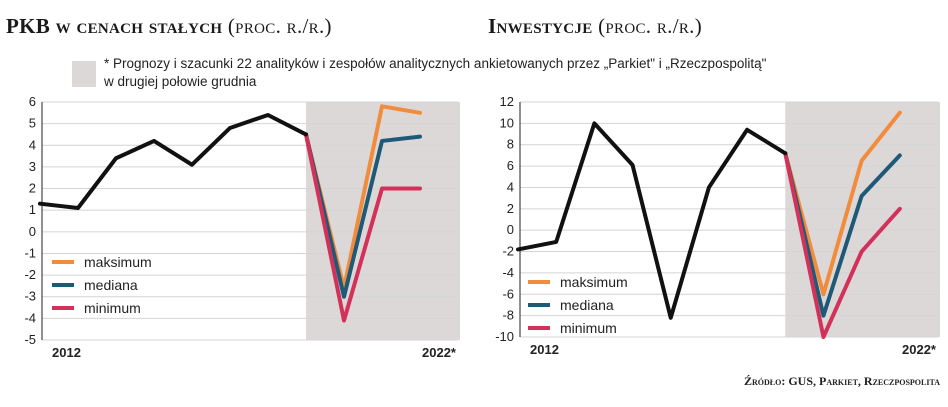 The image size is (948, 407). What do you see at coordinates (30, 317) in the screenshot?
I see `pkb-ytick-label: -4` at bounding box center [30, 317].